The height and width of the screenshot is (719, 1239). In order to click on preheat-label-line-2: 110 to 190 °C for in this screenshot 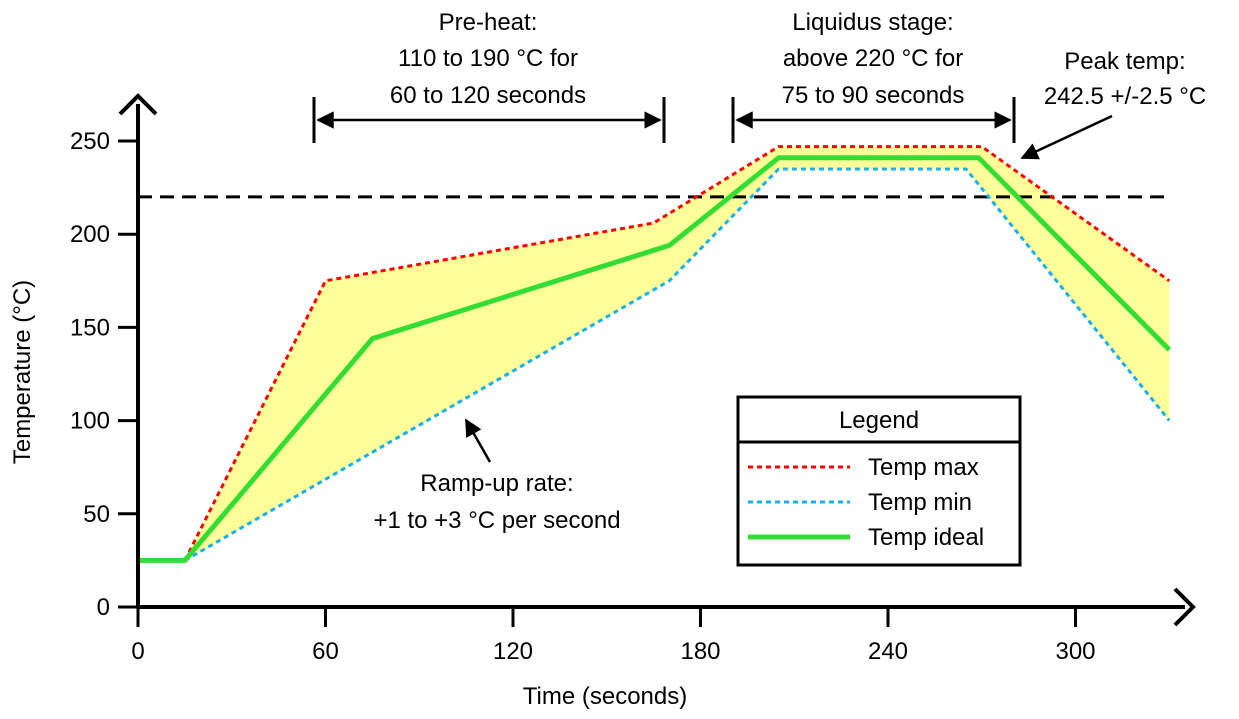, I will do `click(488, 58)`.